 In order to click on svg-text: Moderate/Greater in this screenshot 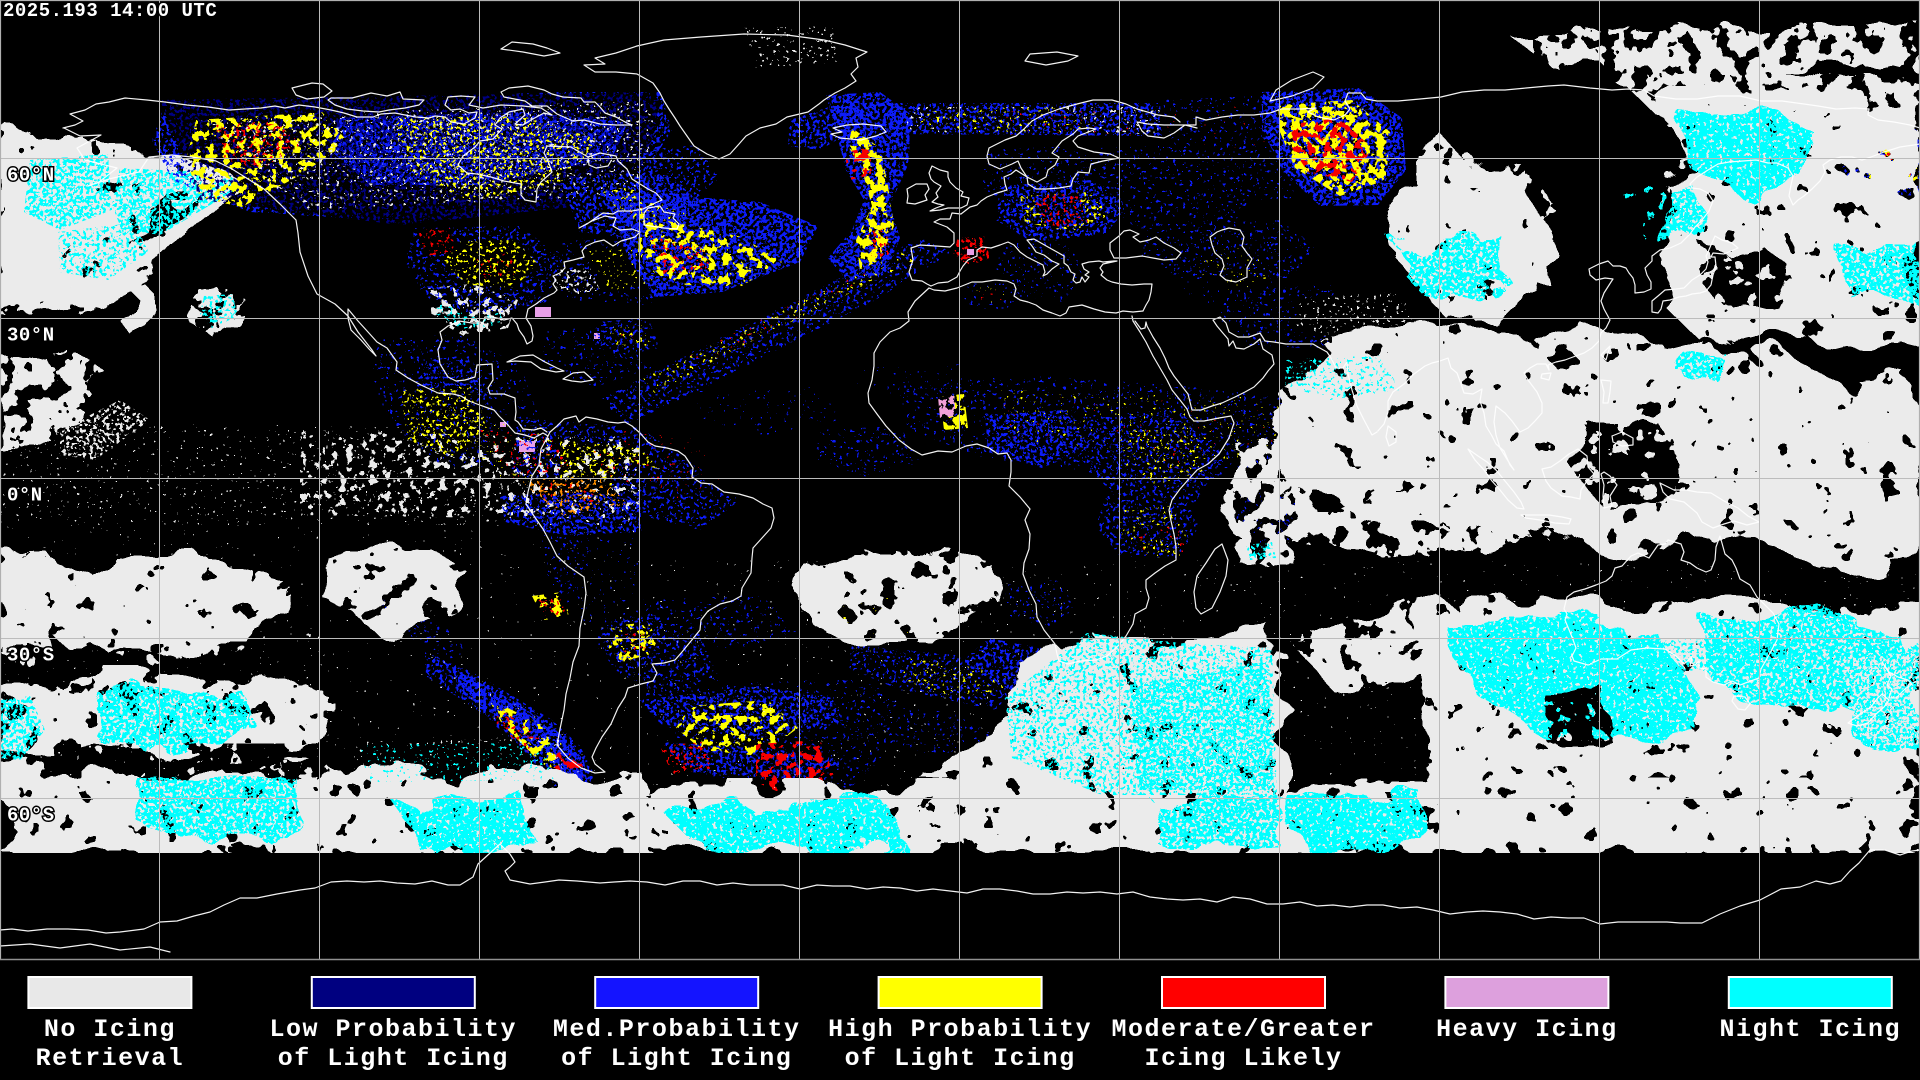, I will do `click(1243, 1029)`.